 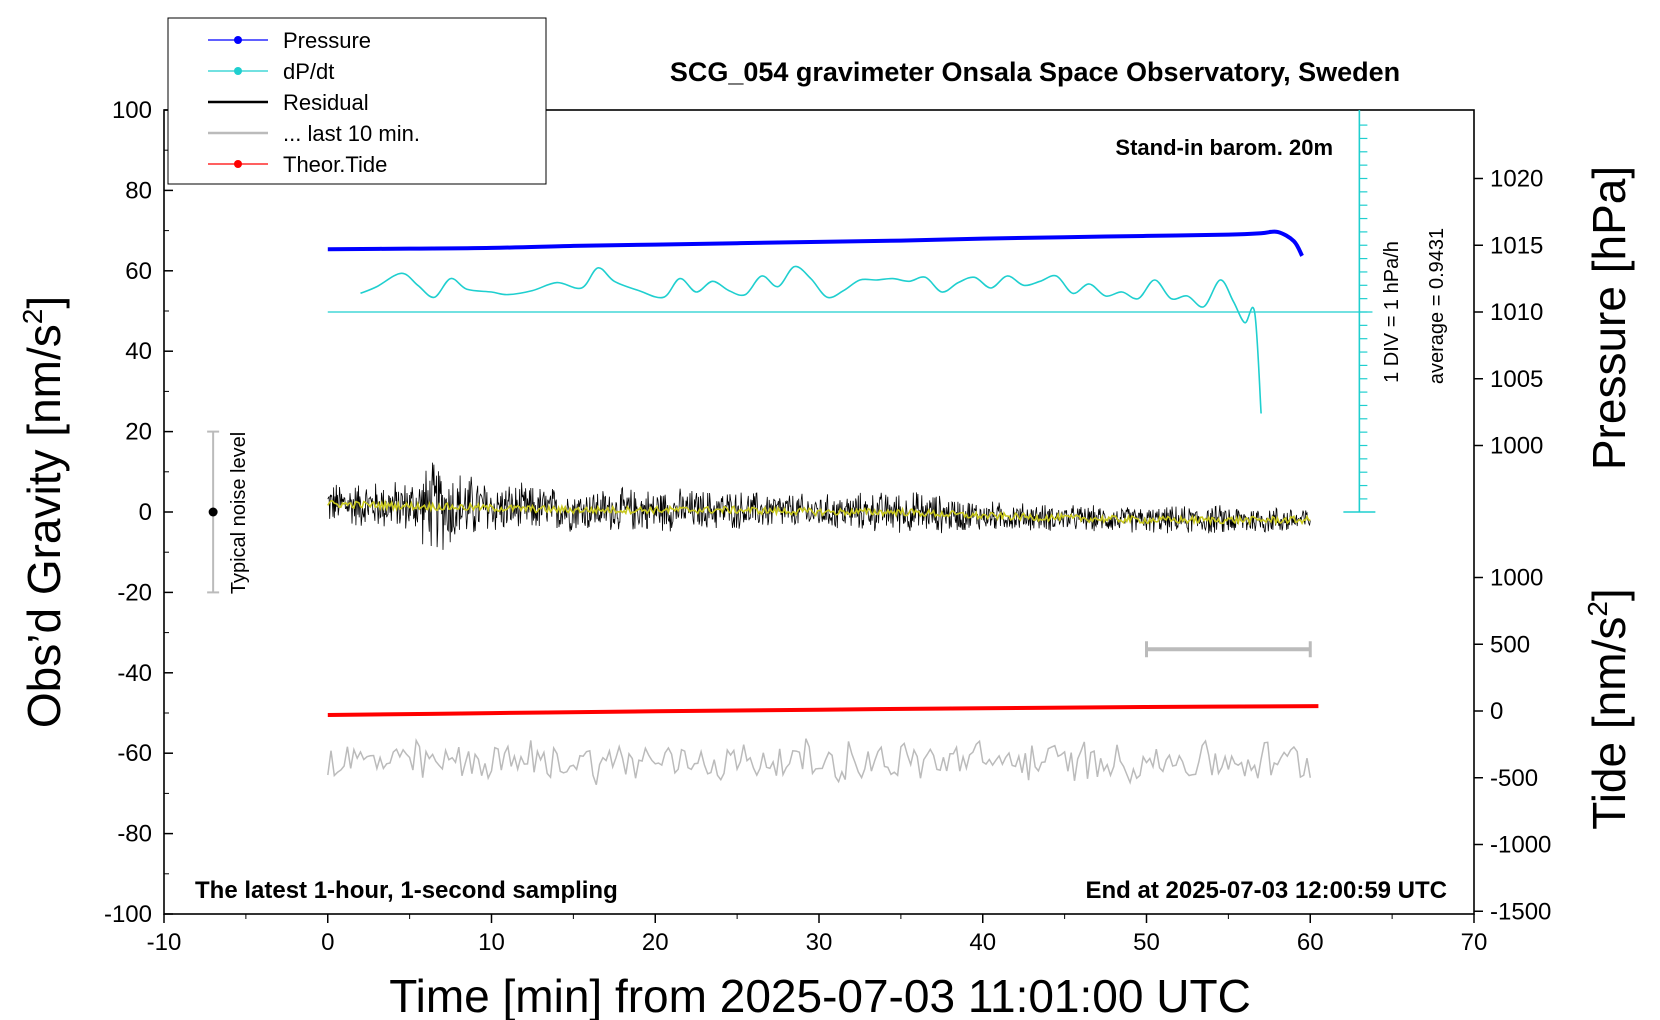 What do you see at coordinates (164, 942) in the screenshot?
I see `x-tick-label: -10` at bounding box center [164, 942].